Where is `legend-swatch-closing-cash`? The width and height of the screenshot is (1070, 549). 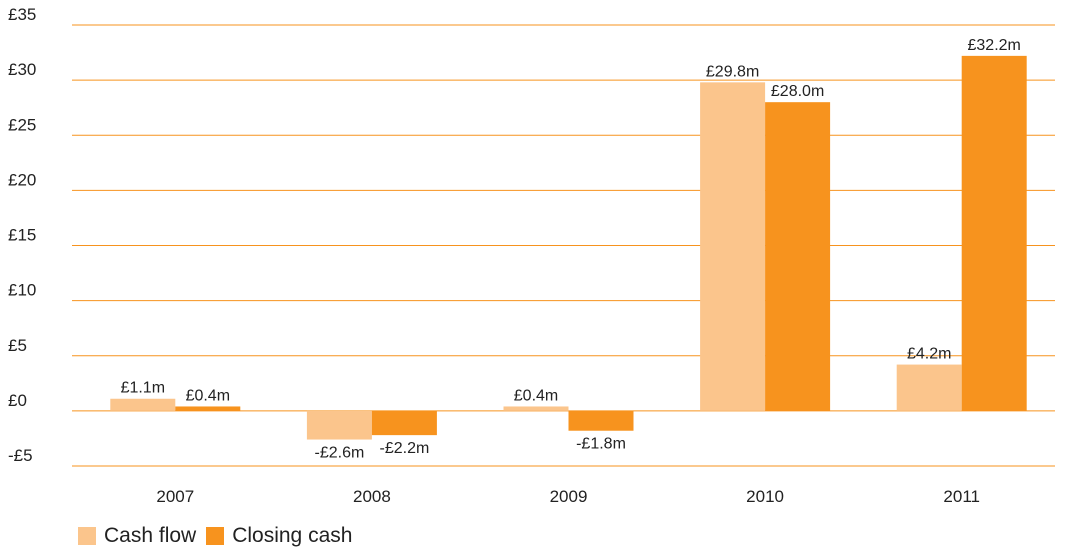 legend-swatch-closing-cash is located at coordinates (215, 536).